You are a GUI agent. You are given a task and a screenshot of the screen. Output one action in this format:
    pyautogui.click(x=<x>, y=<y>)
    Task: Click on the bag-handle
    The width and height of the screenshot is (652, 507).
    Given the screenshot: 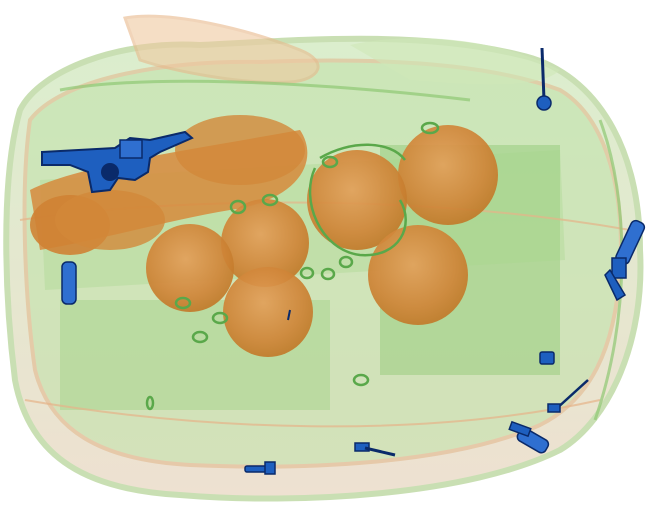 What is the action you would take?
    pyautogui.click(x=221, y=49)
    